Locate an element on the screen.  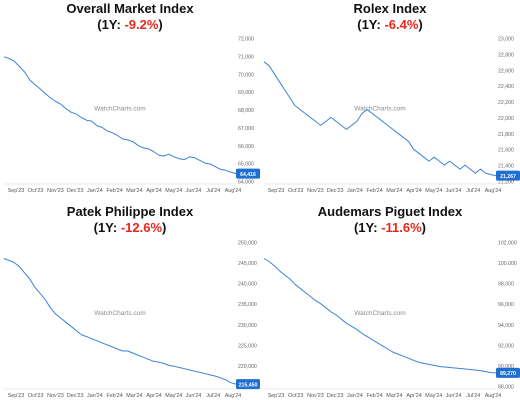
change-value: -11.6% is located at coordinates (401, 227).